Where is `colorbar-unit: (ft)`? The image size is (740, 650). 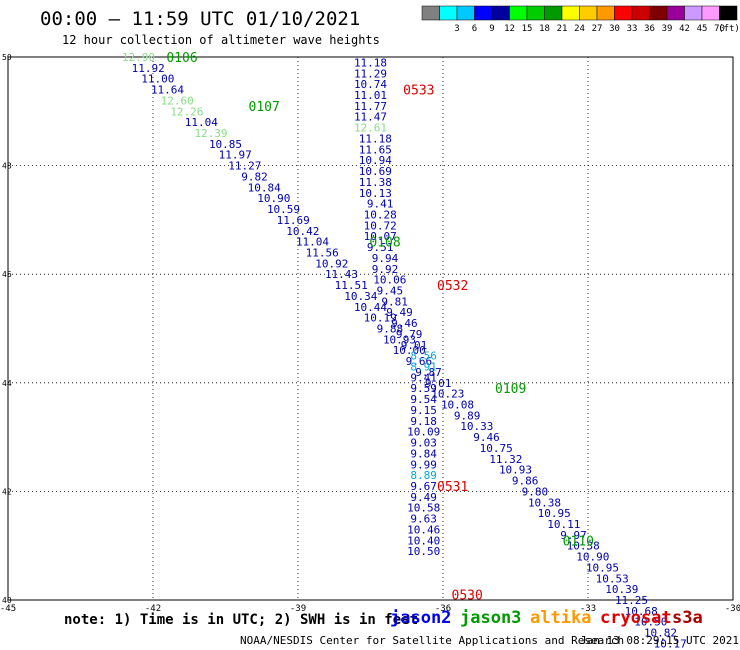 colorbar-unit: (ft) is located at coordinates (729, 29).